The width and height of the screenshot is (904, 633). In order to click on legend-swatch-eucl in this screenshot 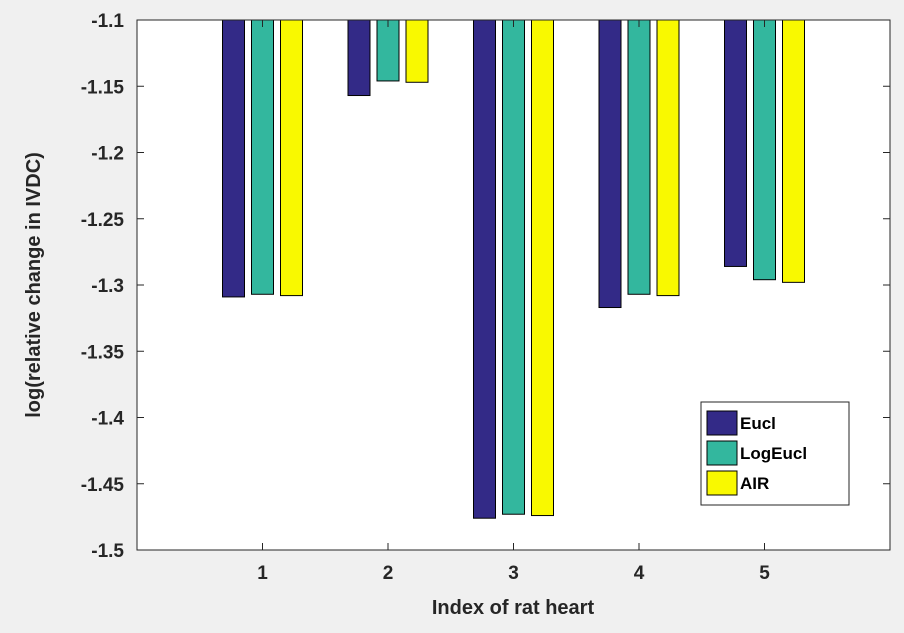, I will do `click(722, 423)`.